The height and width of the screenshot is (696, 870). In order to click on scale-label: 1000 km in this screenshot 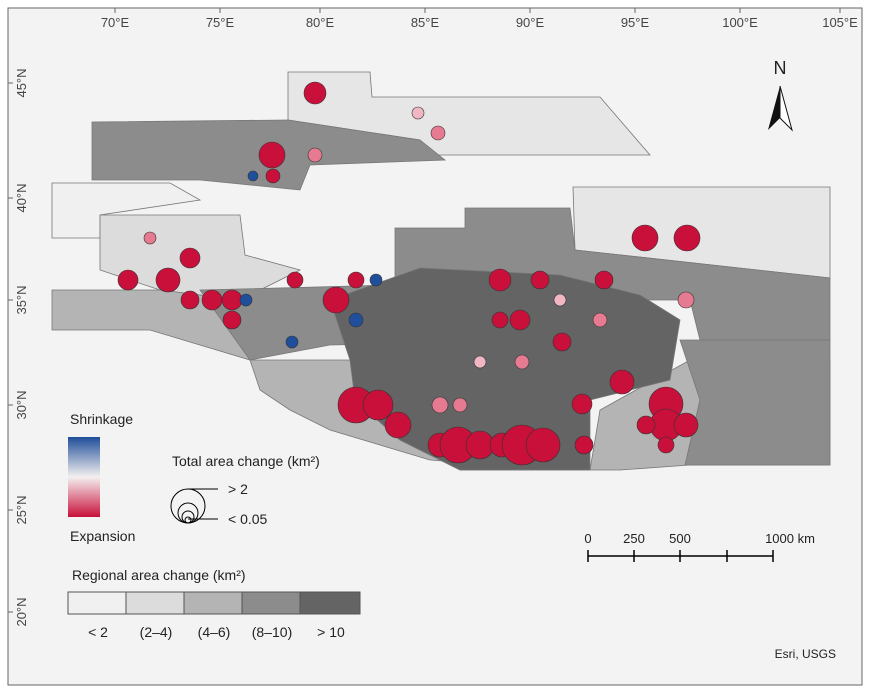, I will do `click(790, 538)`.